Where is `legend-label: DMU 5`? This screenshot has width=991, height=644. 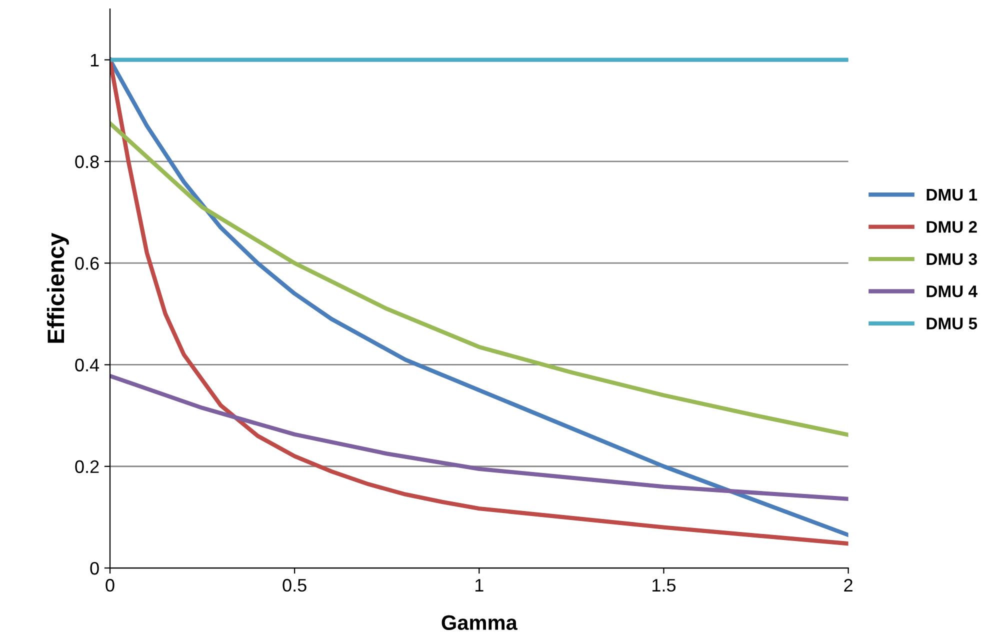 legend-label: DMU 5 is located at coordinates (952, 324).